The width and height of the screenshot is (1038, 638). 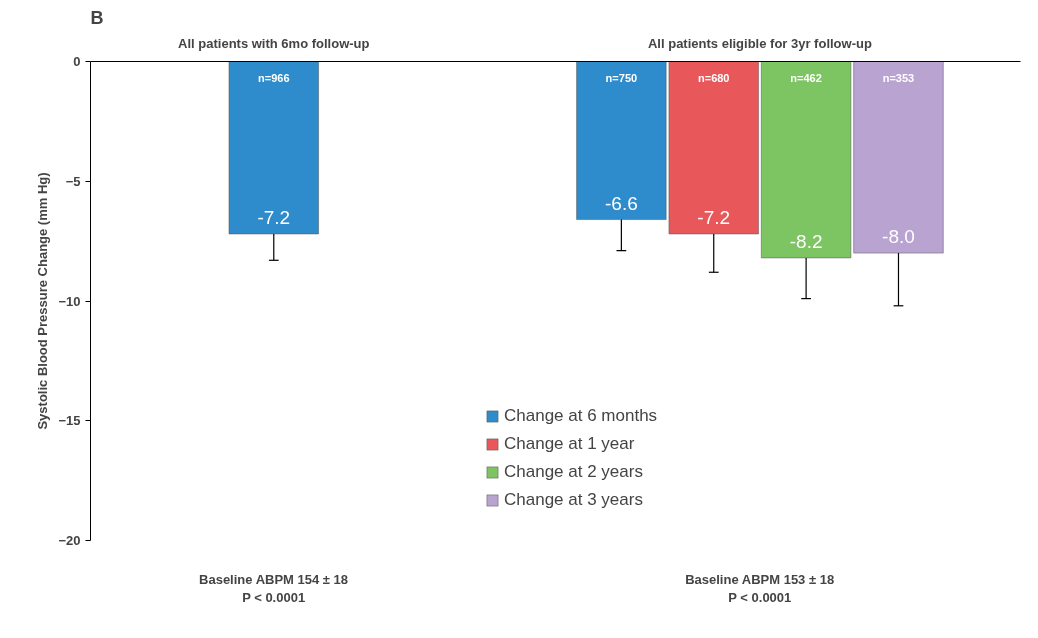 What do you see at coordinates (898, 77) in the screenshot?
I see `annotation: n=353` at bounding box center [898, 77].